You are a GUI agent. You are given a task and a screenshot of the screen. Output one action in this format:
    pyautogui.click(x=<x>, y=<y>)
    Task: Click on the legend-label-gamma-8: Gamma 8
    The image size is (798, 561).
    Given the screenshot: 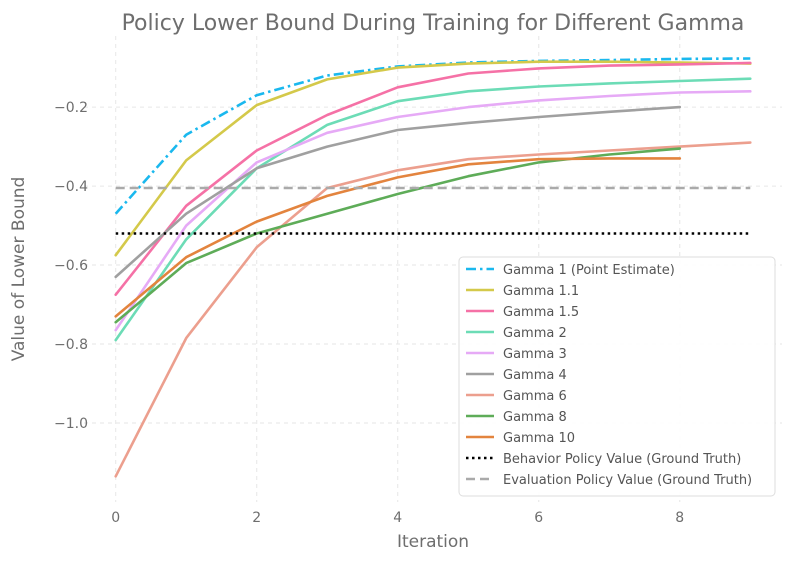 What is the action you would take?
    pyautogui.click(x=535, y=417)
    